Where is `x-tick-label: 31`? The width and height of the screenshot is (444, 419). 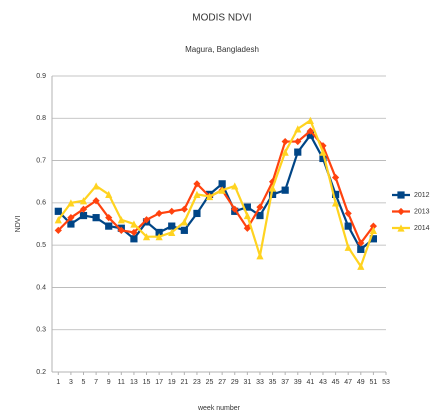 x-tick-label: 31 is located at coordinates (247, 382).